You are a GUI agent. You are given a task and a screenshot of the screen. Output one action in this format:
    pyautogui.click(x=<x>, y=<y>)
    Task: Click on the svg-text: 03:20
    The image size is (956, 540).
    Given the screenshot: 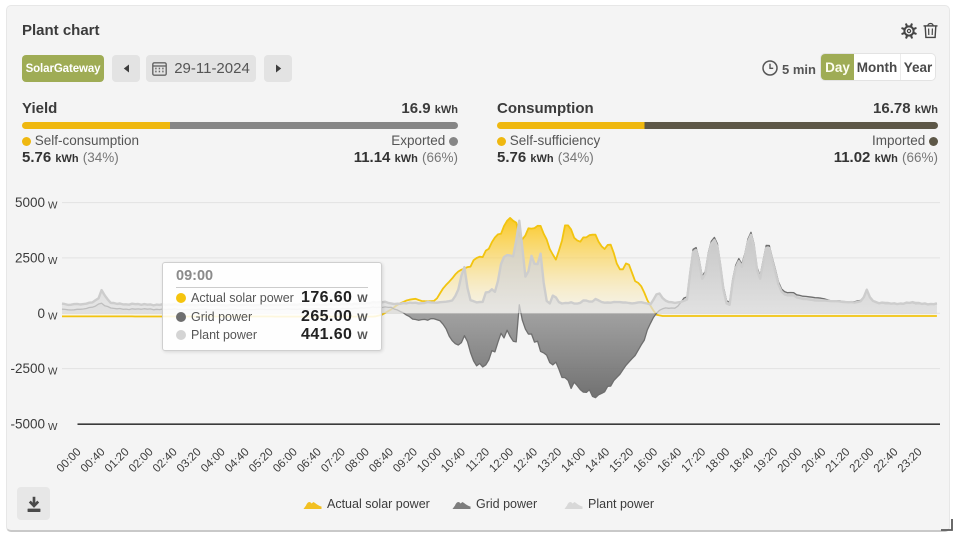 What is the action you would take?
    pyautogui.click(x=189, y=460)
    